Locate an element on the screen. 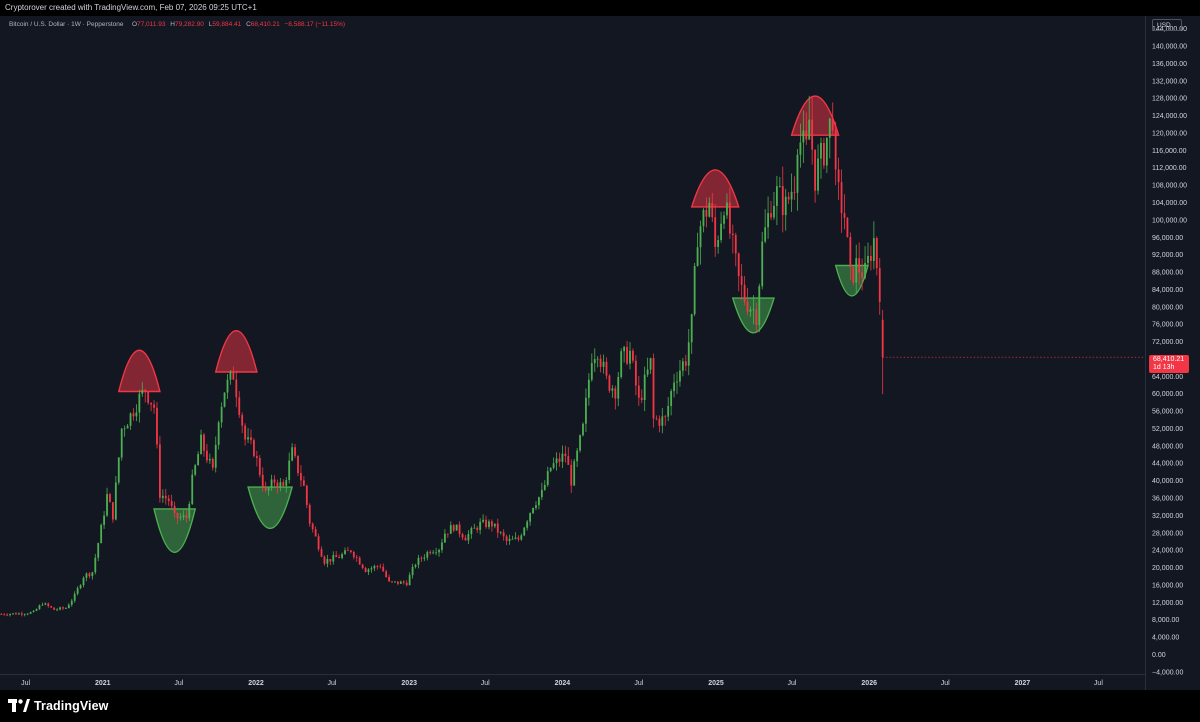 This screenshot has height=722, width=1200. price-tick-label: 144,000.00 is located at coordinates (1169, 29).